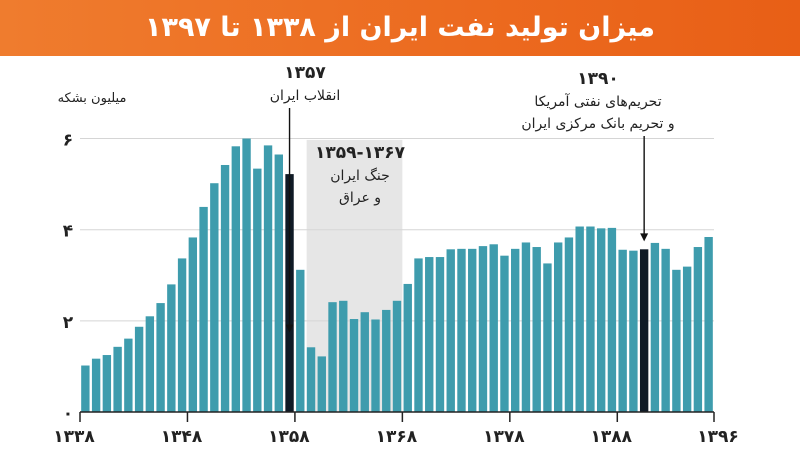  What do you see at coordinates (68, 414) in the screenshot?
I see `y-tick-label: ۰` at bounding box center [68, 414].